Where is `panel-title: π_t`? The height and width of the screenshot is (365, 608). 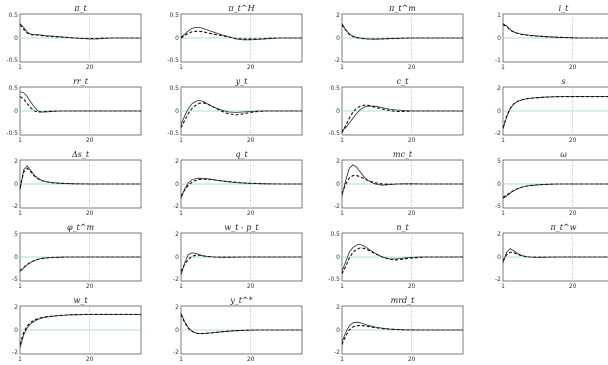 panel-title: π_t is located at coordinates (80, 8).